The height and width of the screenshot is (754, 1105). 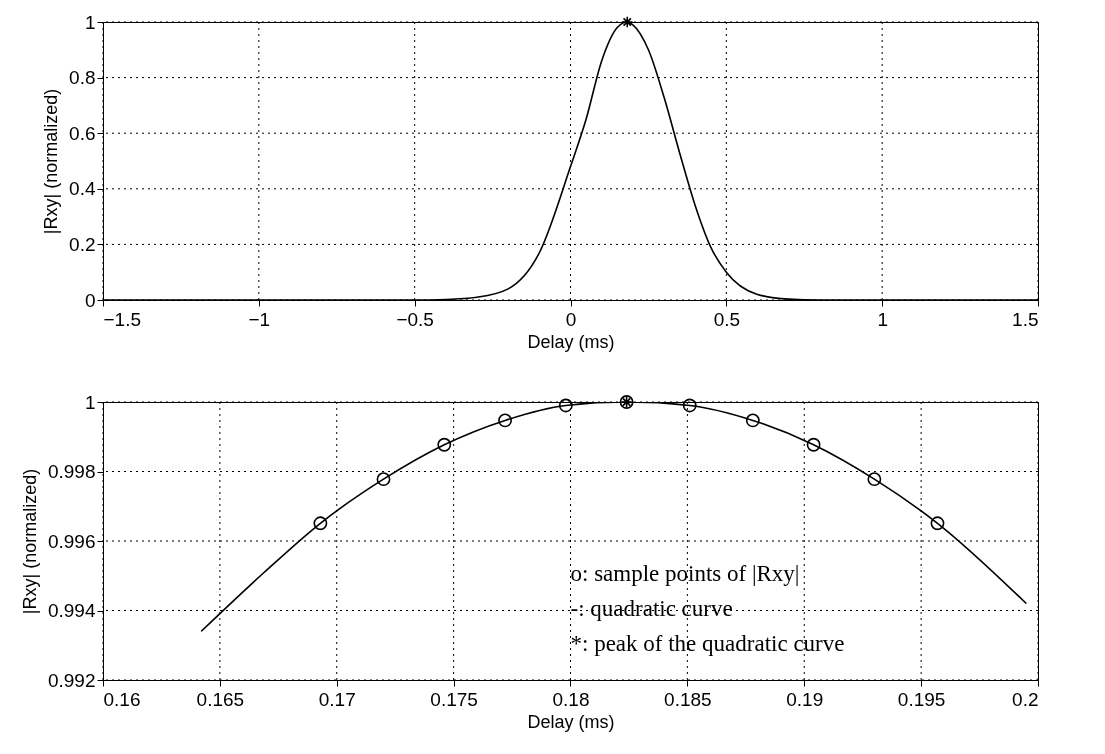 I want to click on x-tick-label: 1.5, so click(x=1025, y=319).